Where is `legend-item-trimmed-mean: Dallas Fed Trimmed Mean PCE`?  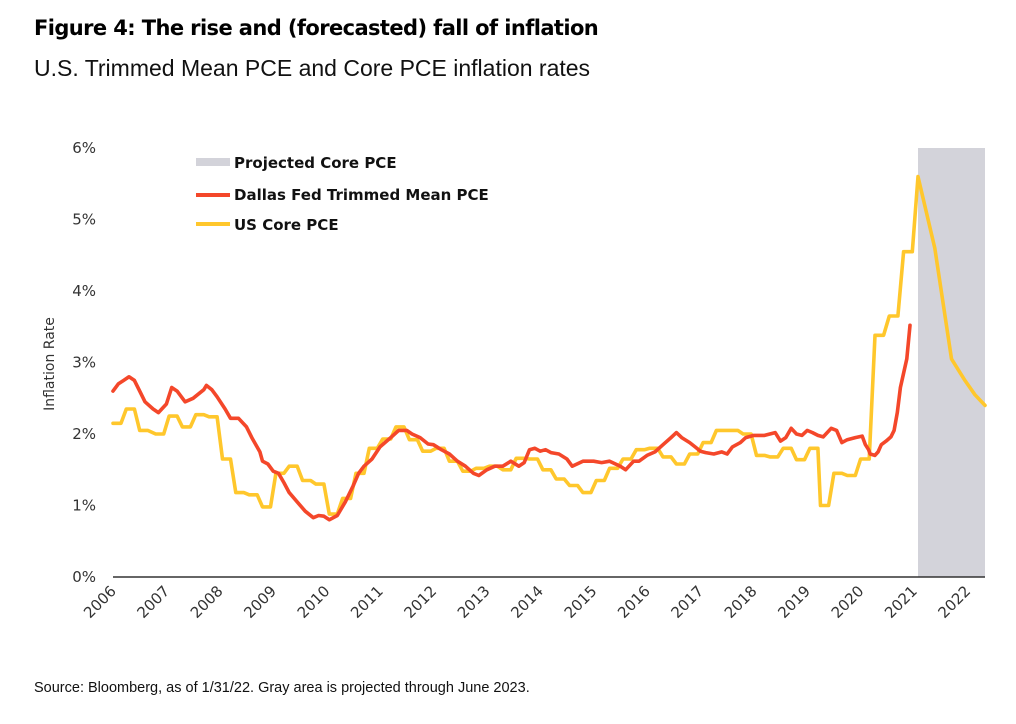
legend-item-trimmed-mean: Dallas Fed Trimmed Mean PCE is located at coordinates (342, 195).